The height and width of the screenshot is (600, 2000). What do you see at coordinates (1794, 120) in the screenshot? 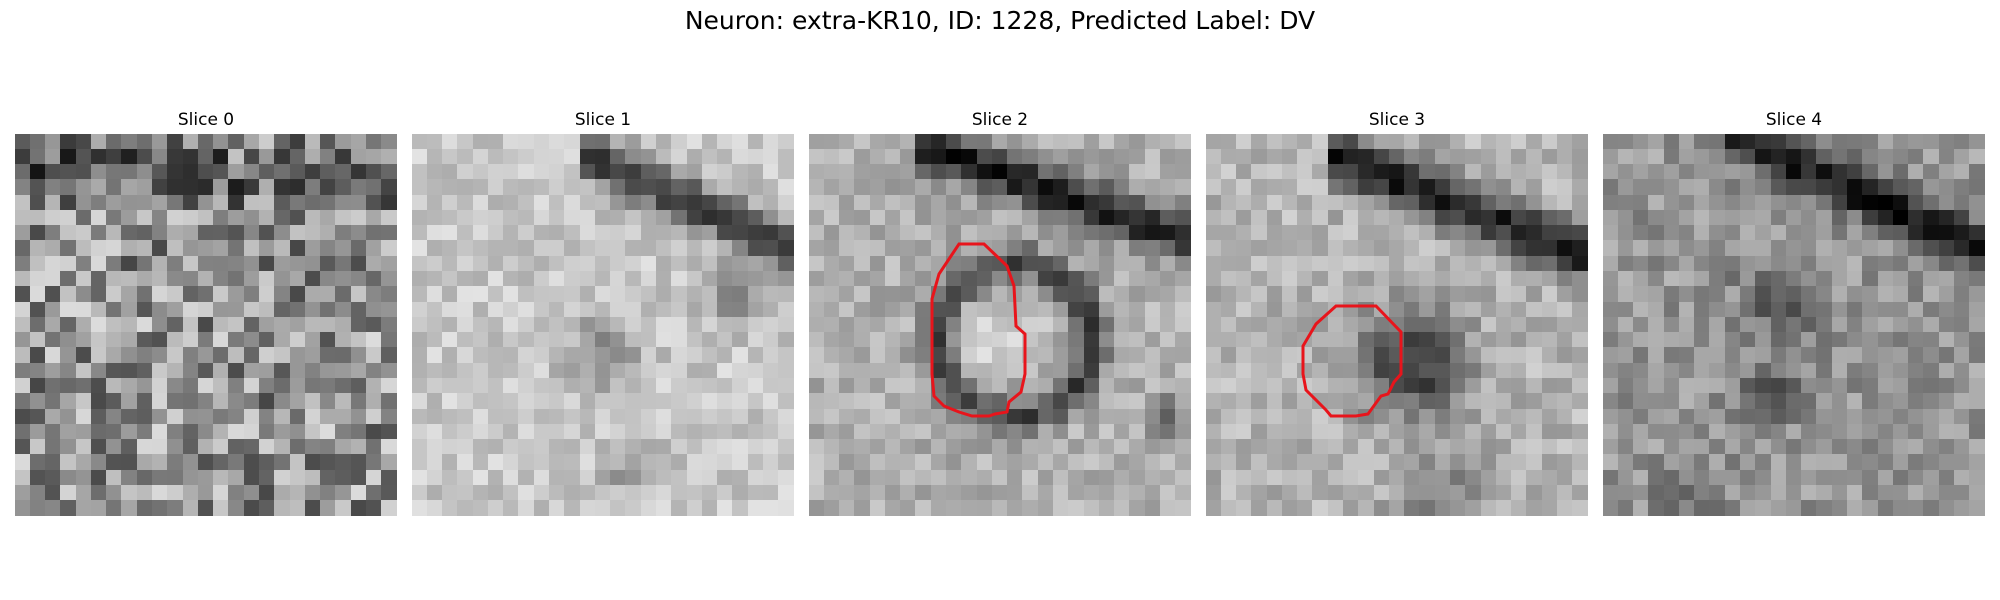
I see `slice-title: Slice 4` at bounding box center [1794, 120].